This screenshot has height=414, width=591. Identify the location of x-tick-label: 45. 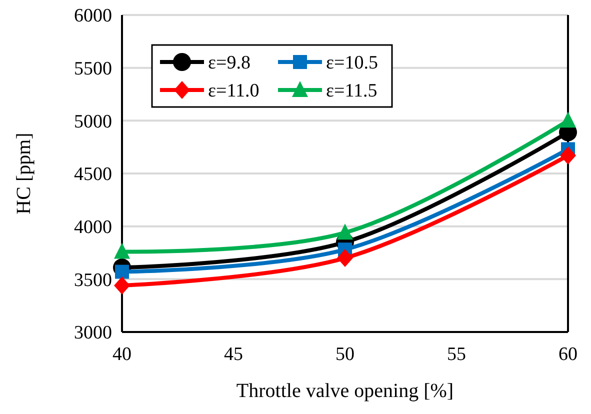
(233, 354).